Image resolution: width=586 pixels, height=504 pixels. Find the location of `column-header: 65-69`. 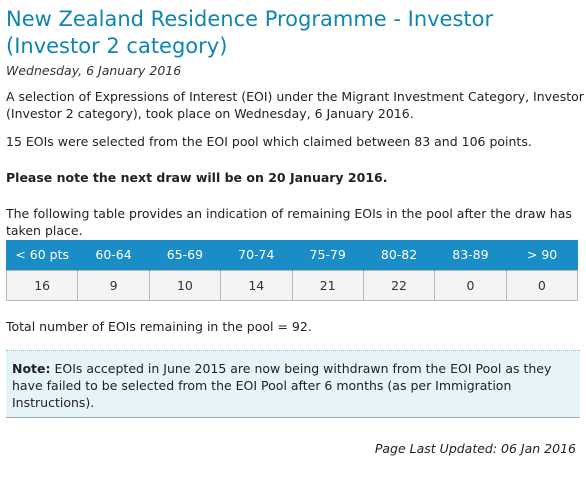

column-header: 65-69 is located at coordinates (184, 255).